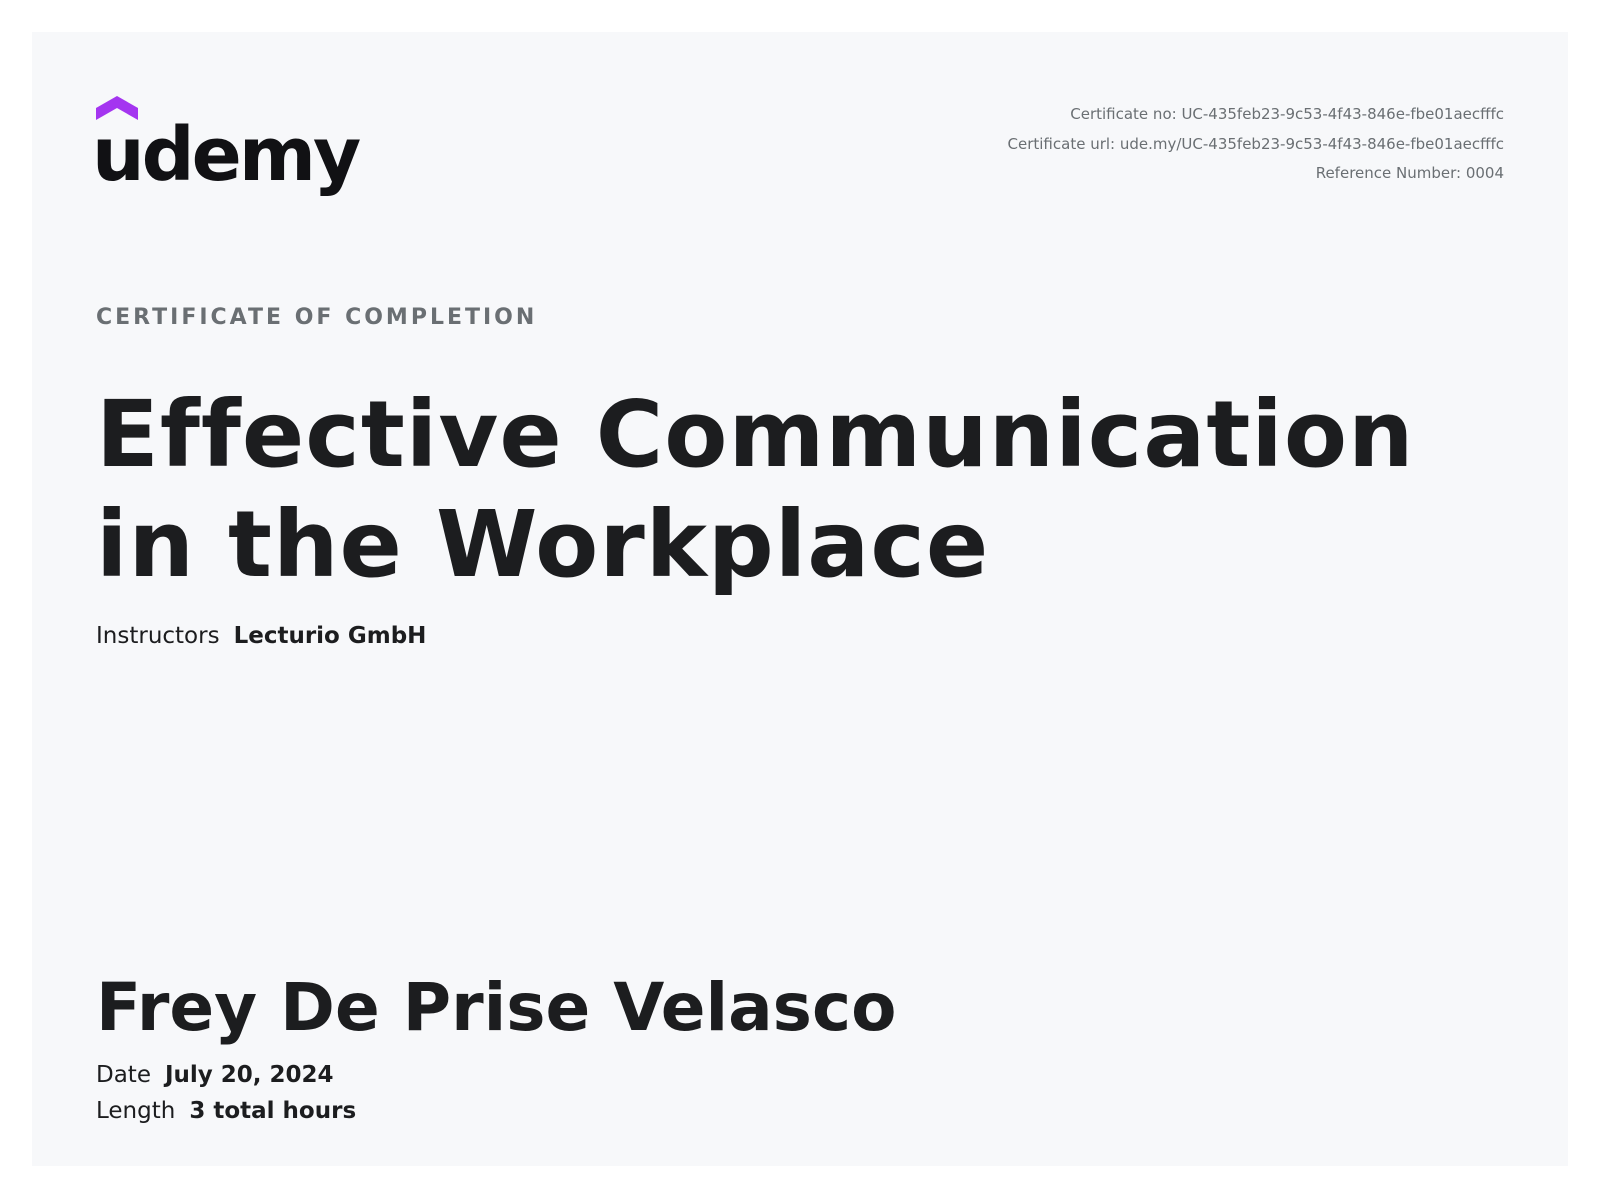 The height and width of the screenshot is (1190, 1600). What do you see at coordinates (317, 317) in the screenshot?
I see `certificate-kicker: CERTIFICATE OF COMPLETION` at bounding box center [317, 317].